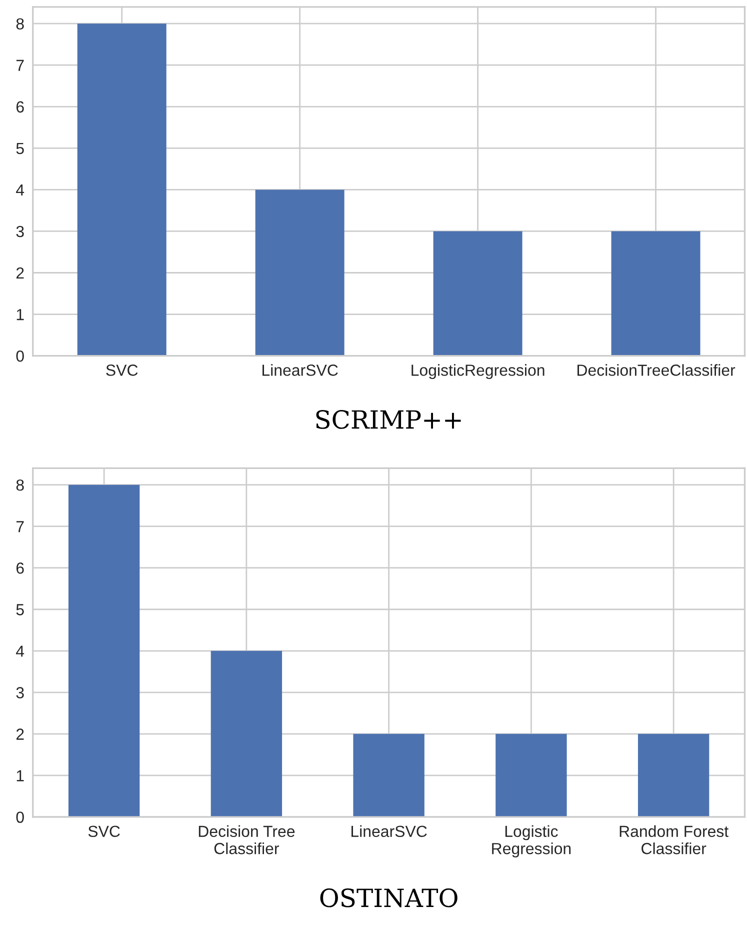  I want to click on x-tick-label: LogisticRegression, so click(478, 372).